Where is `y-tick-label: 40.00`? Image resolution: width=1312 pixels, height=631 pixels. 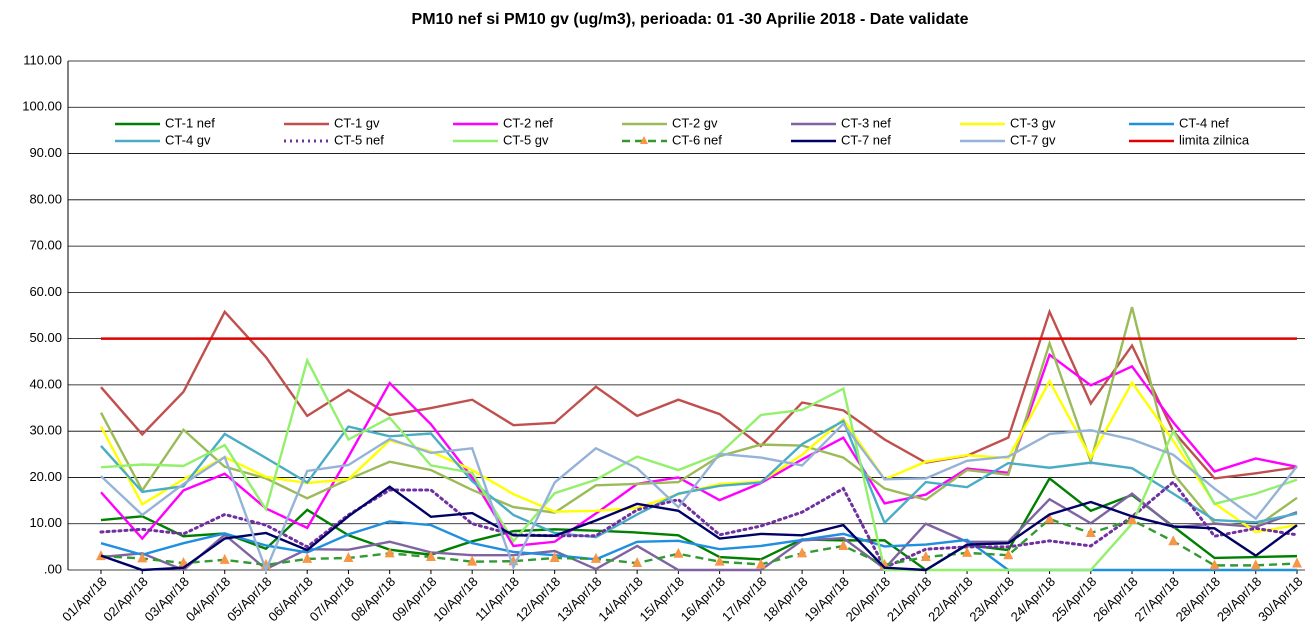
y-tick-label: 40.00 is located at coordinates (45, 383).